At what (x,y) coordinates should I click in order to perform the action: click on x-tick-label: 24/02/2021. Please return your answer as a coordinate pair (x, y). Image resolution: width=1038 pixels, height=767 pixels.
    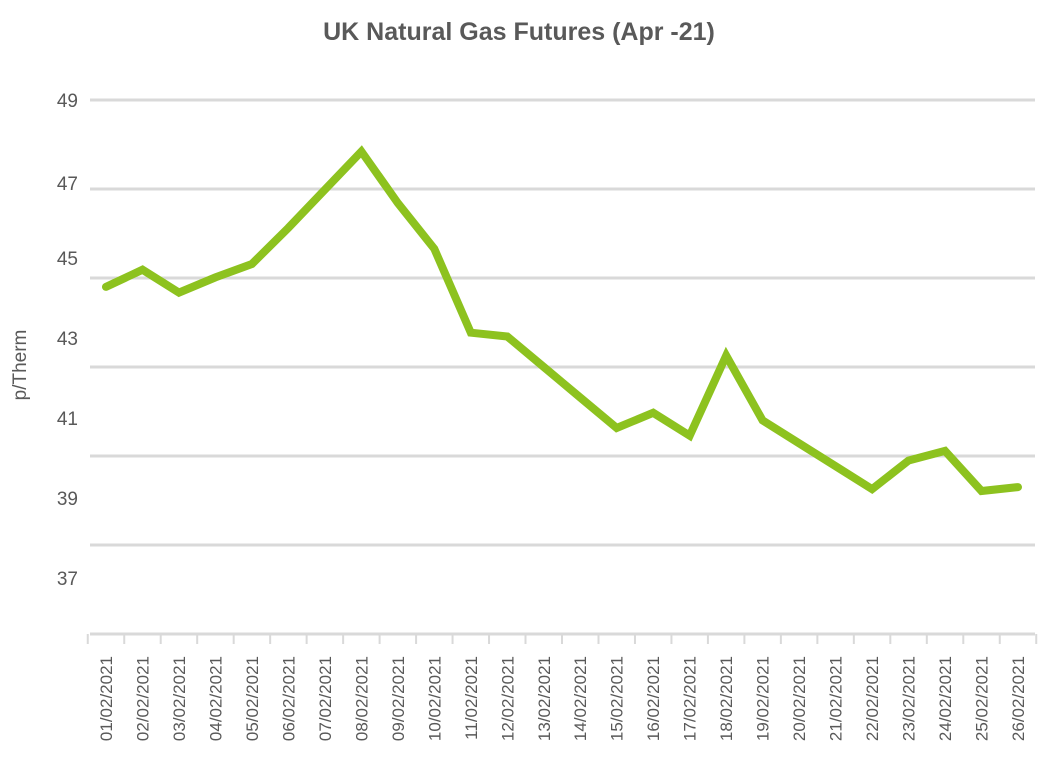
    Looking at the image, I should click on (945, 698).